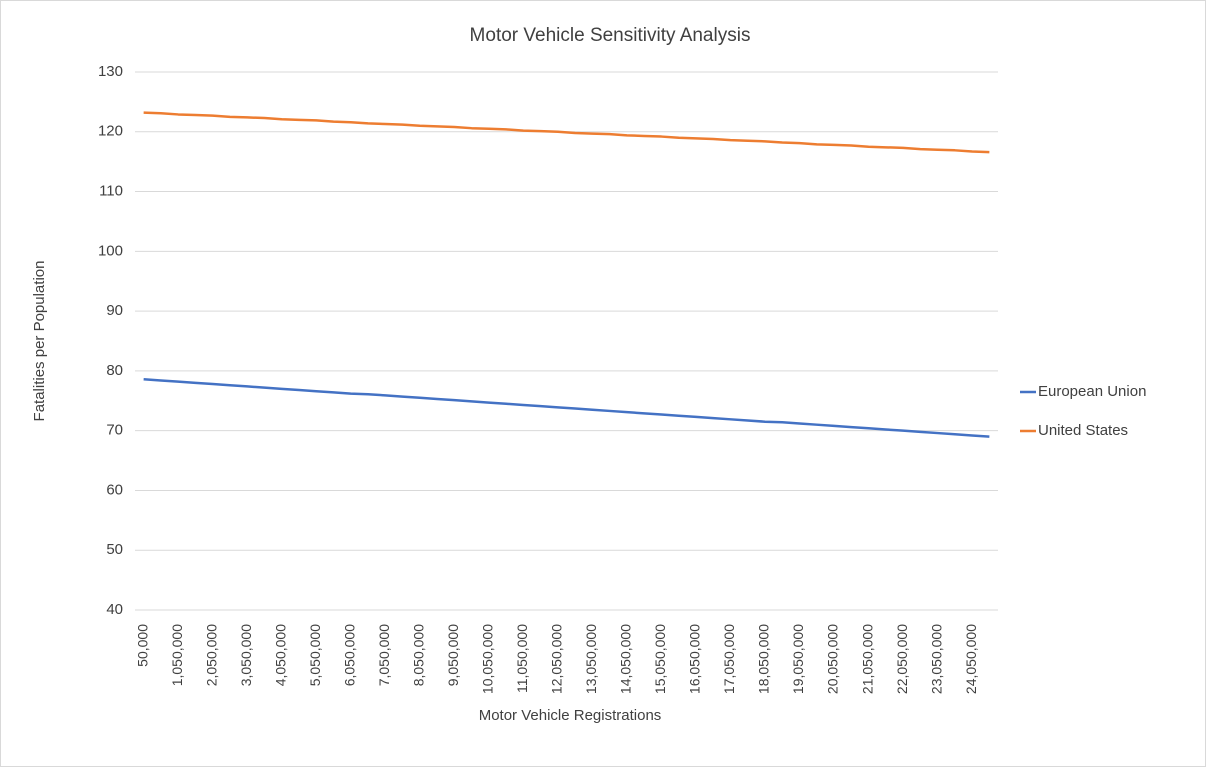  Describe the element at coordinates (1092, 391) in the screenshot. I see `legend-label: European Union` at that location.